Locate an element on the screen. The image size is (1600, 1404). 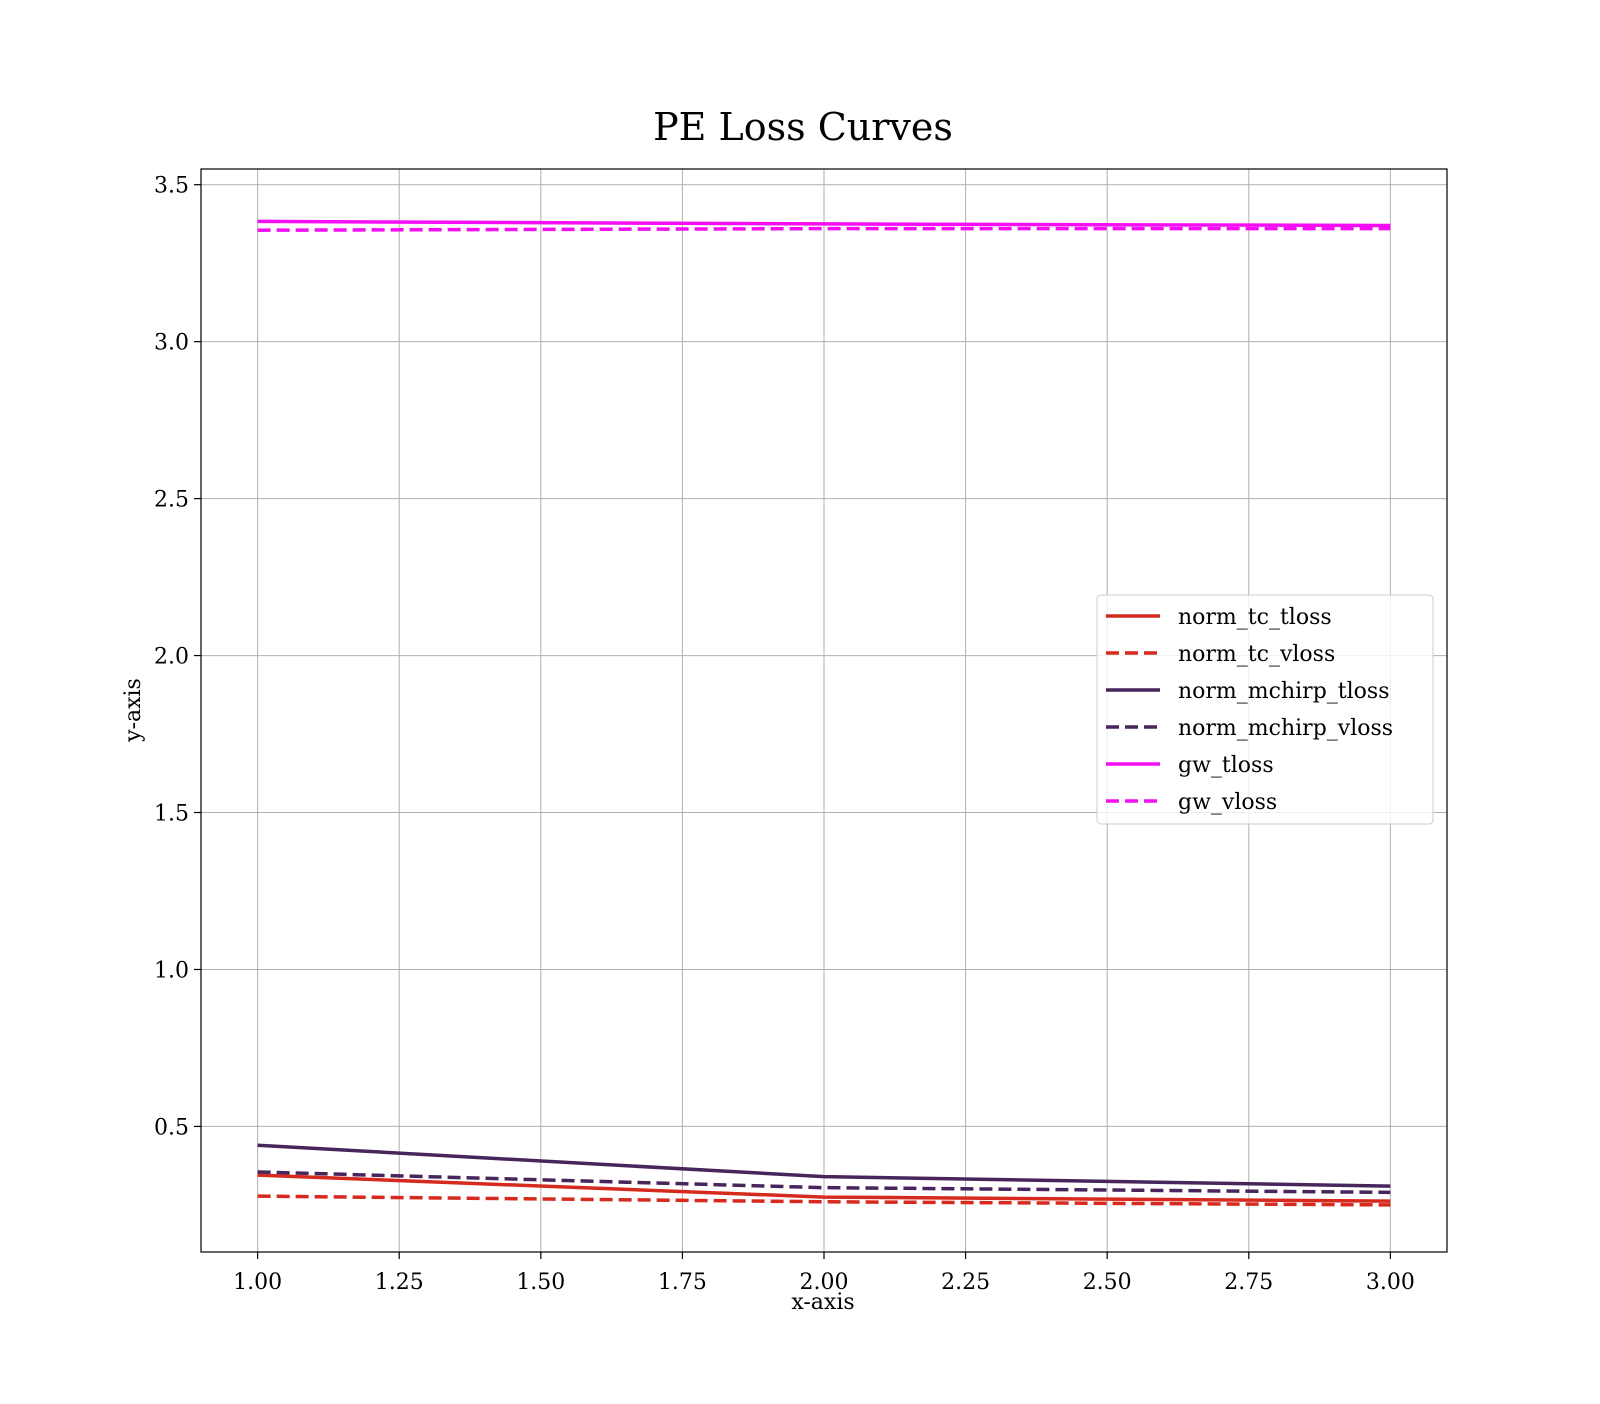
y-tick-label: 2.5 is located at coordinates (171, 500).